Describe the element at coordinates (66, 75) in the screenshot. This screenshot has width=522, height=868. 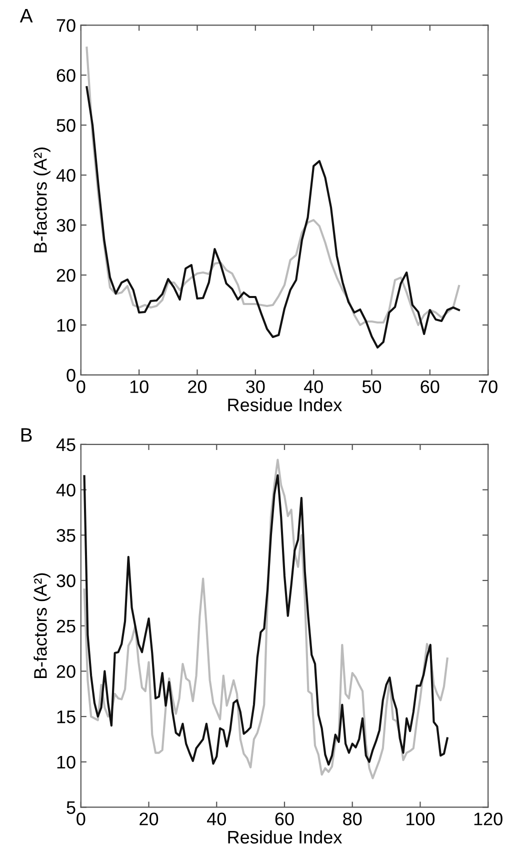
I see `y-tick-label: 60` at that location.